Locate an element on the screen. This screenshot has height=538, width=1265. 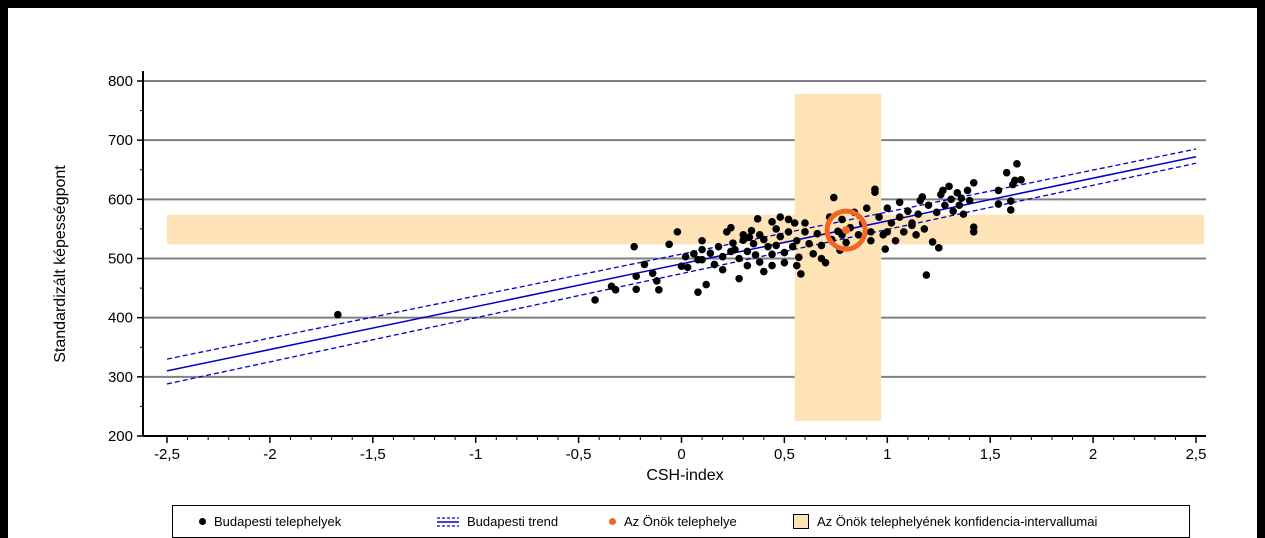
site-point is located at coordinates (846, 230).